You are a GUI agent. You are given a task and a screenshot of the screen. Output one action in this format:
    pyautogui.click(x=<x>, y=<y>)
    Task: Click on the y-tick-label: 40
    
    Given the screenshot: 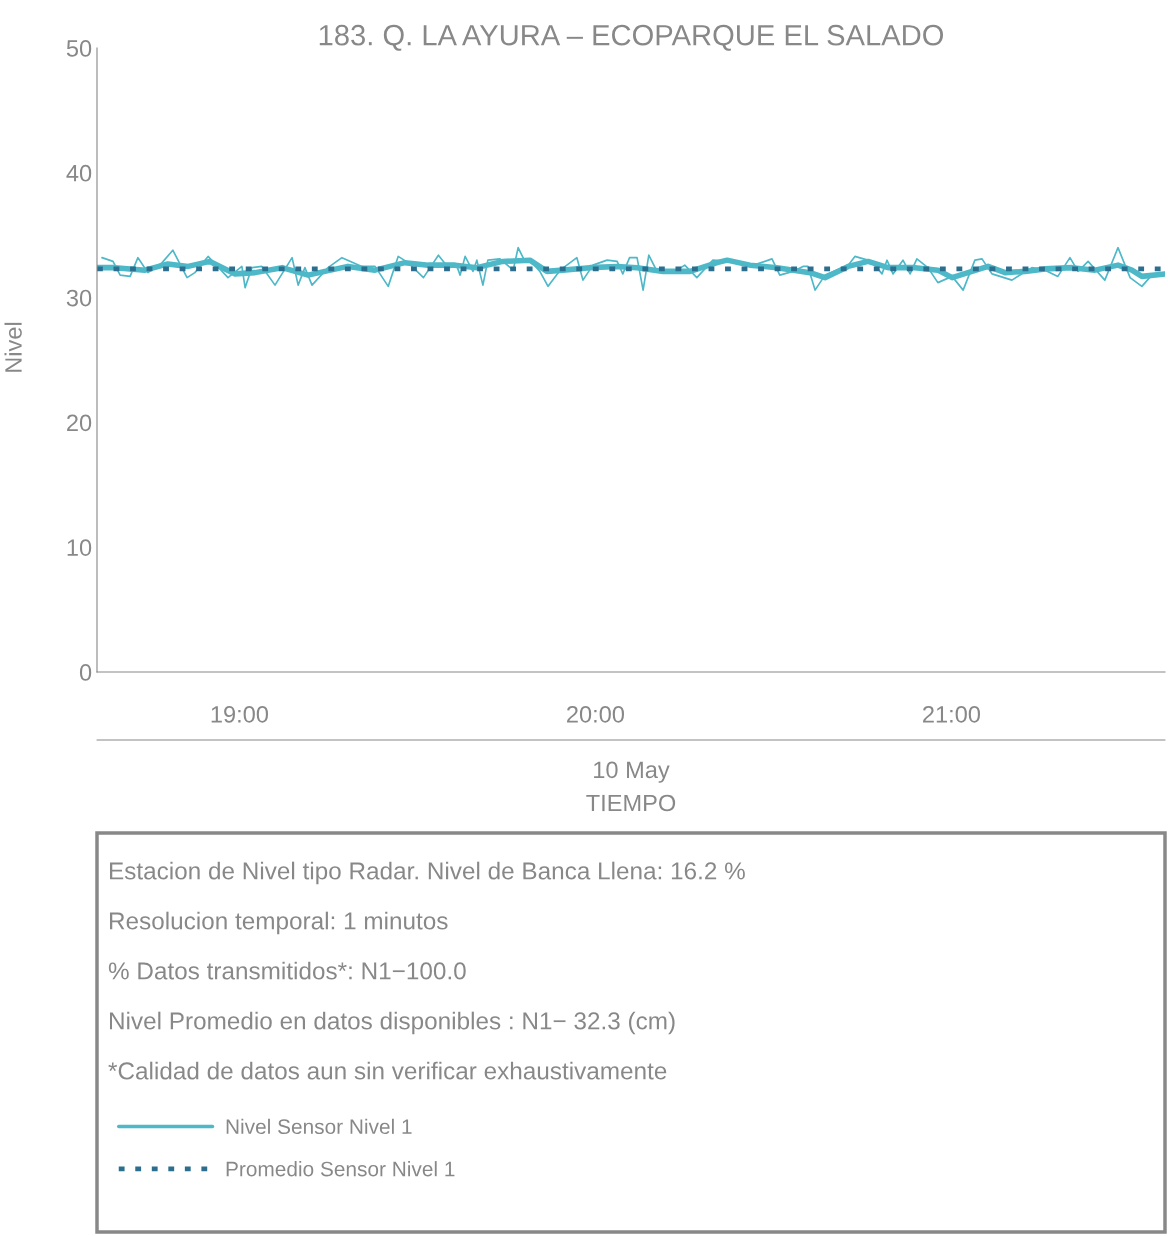 What is the action you would take?
    pyautogui.click(x=79, y=173)
    